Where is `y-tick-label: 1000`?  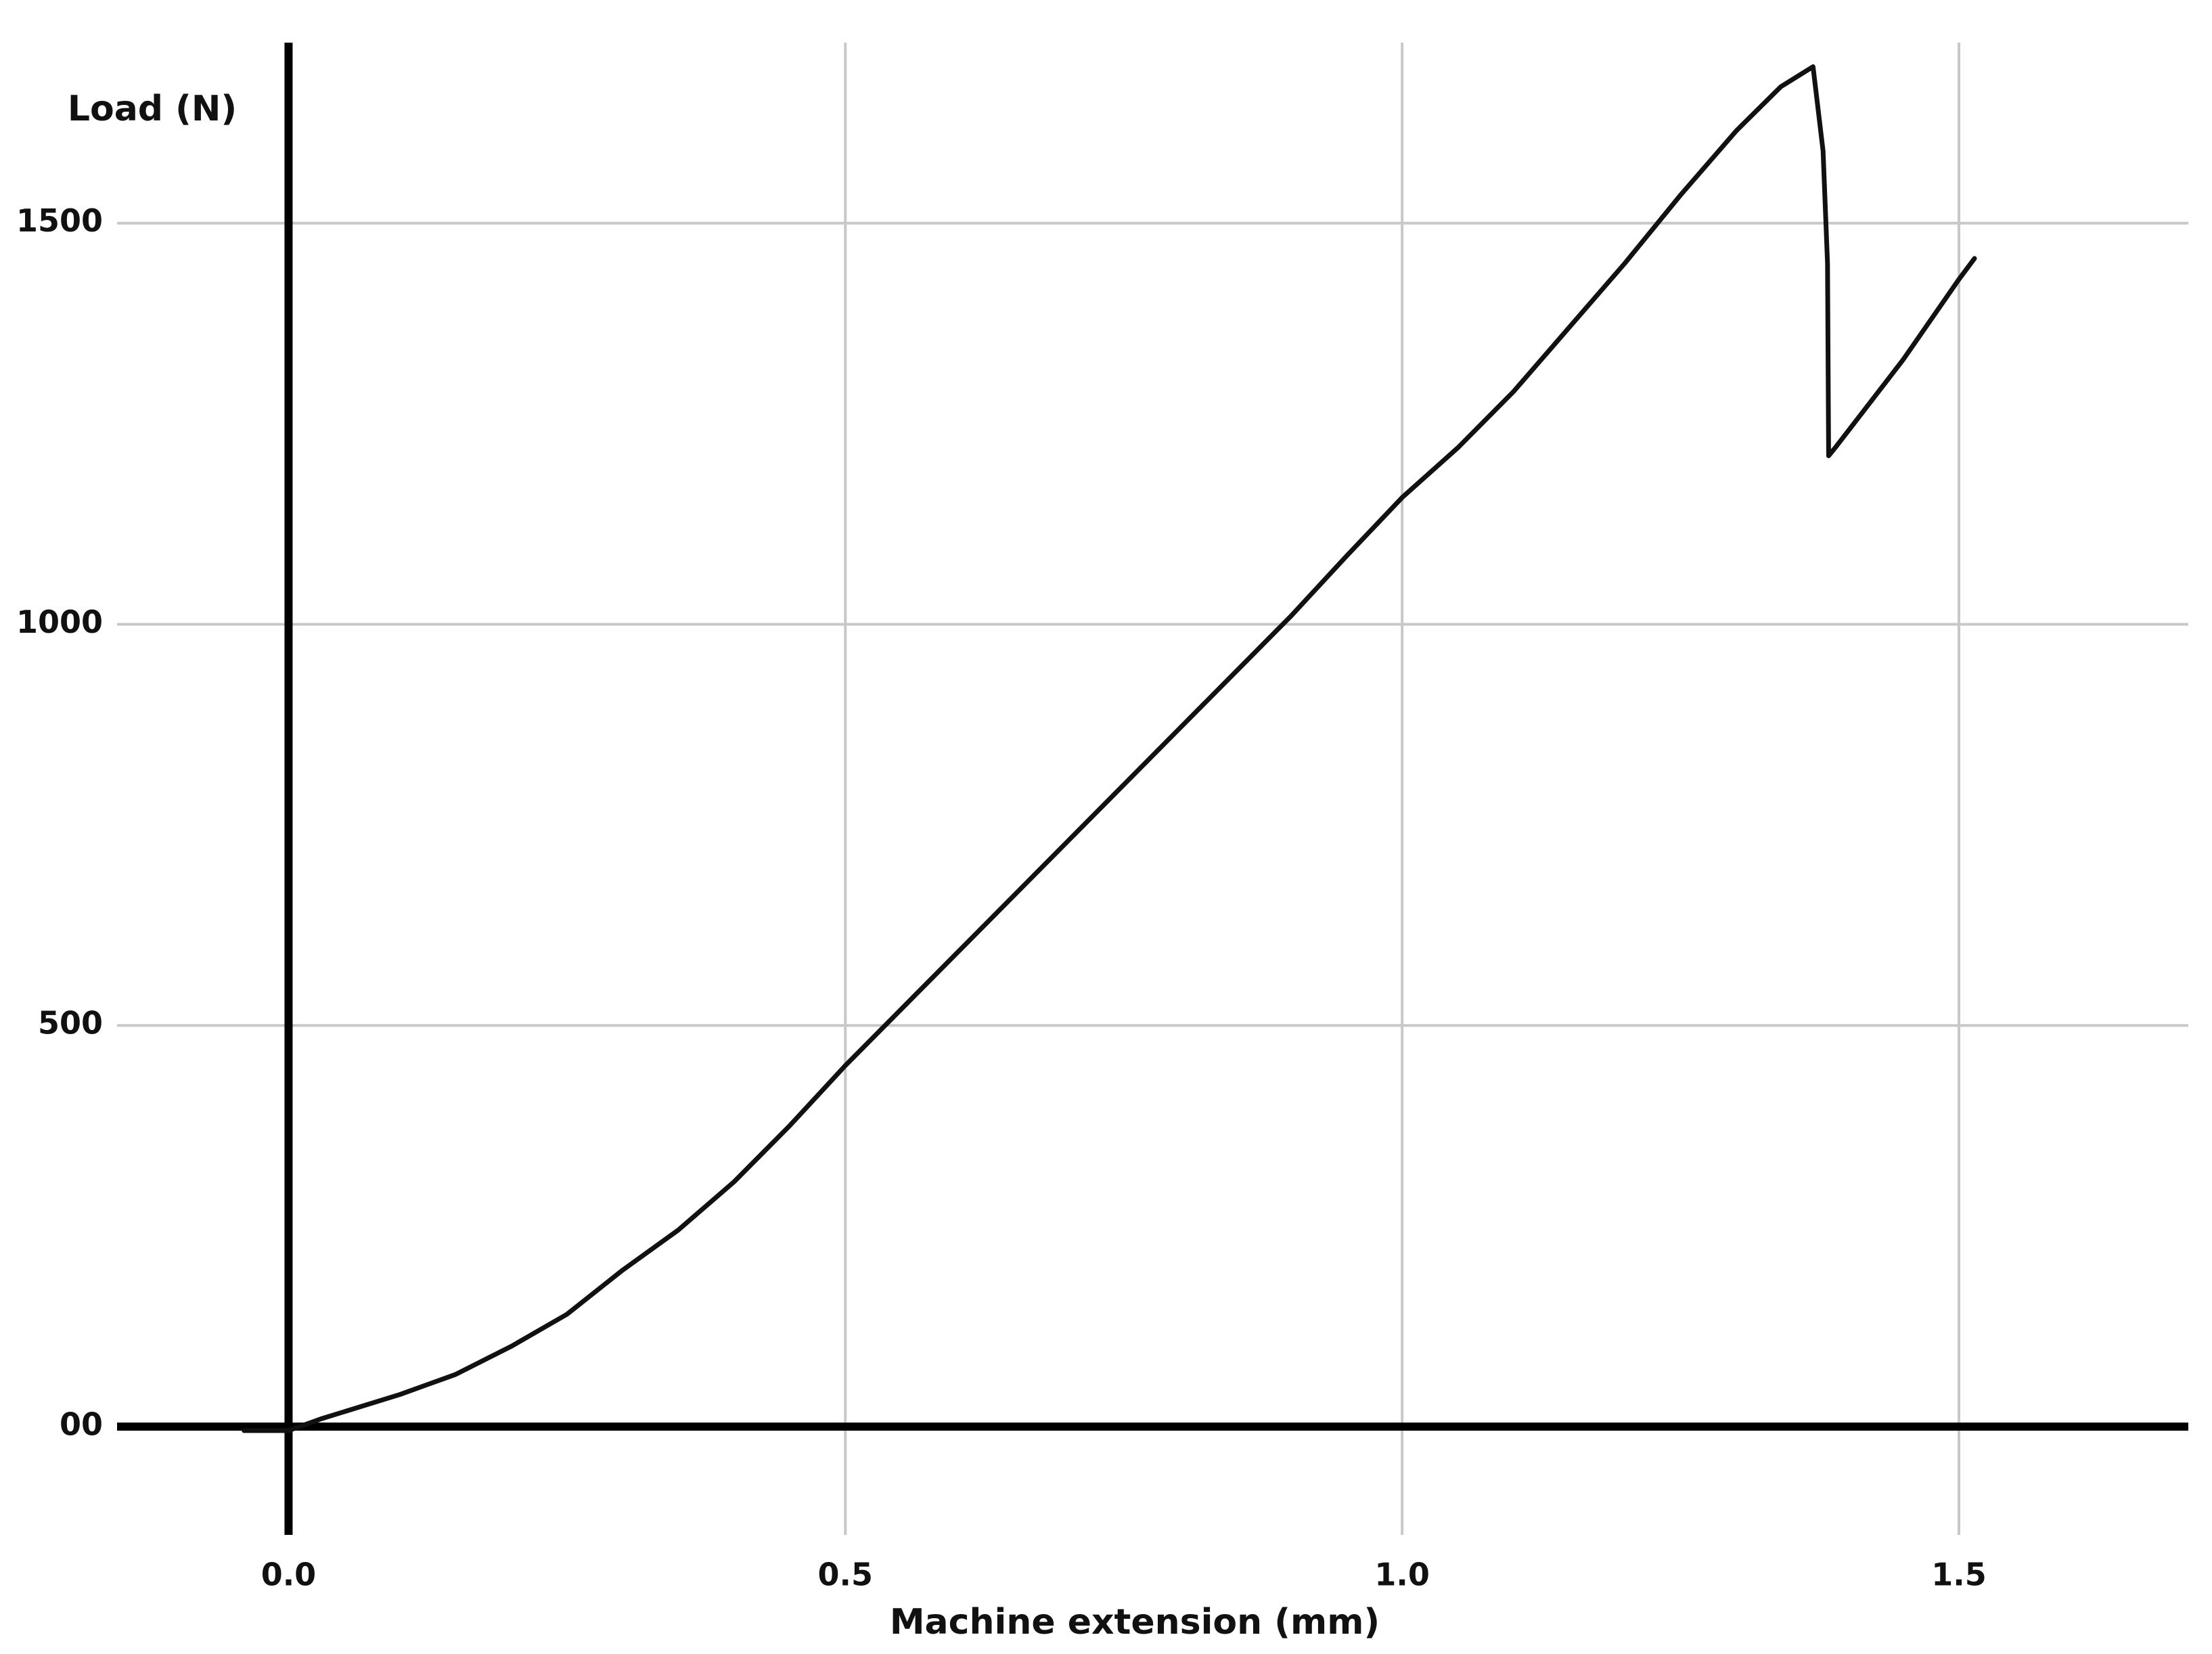
y-tick-label: 1000 is located at coordinates (60, 622).